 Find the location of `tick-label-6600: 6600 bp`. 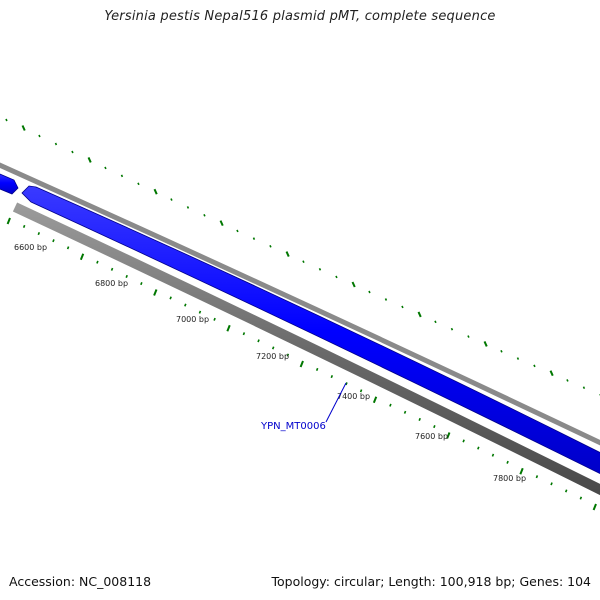

tick-label-6600: 6600 bp is located at coordinates (30, 247).